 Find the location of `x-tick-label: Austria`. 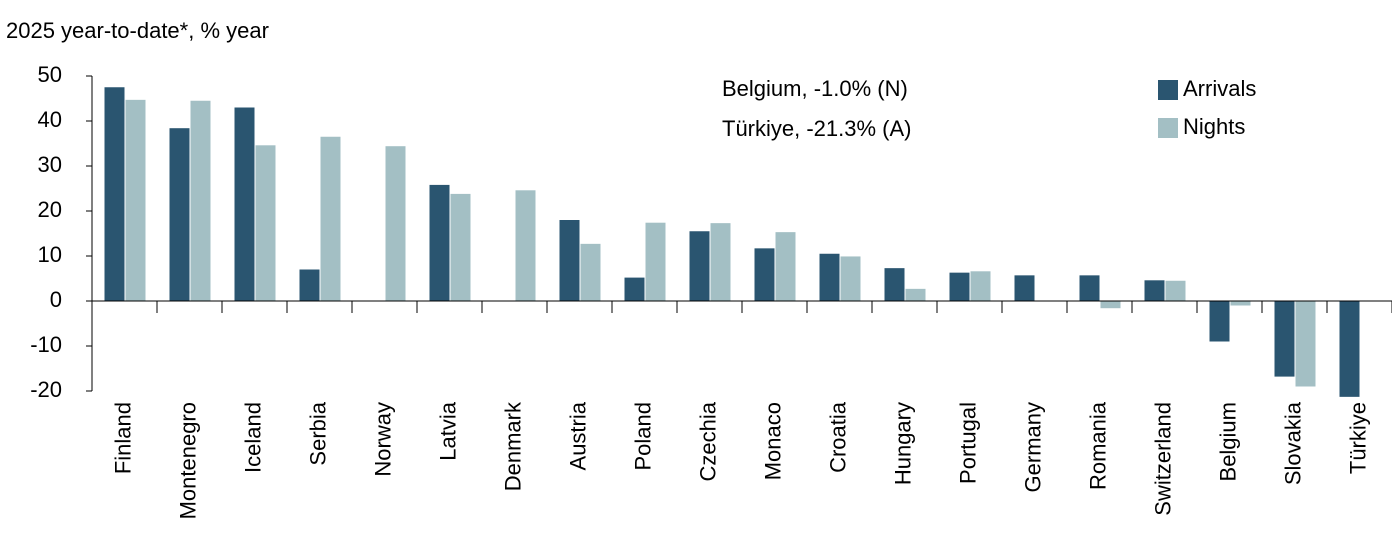

x-tick-label: Austria is located at coordinates (577, 435).